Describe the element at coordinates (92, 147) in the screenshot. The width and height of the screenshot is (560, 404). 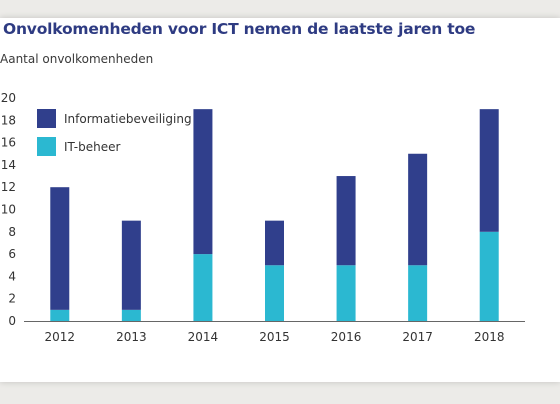
I see `legend-label: IT-beheer` at that location.